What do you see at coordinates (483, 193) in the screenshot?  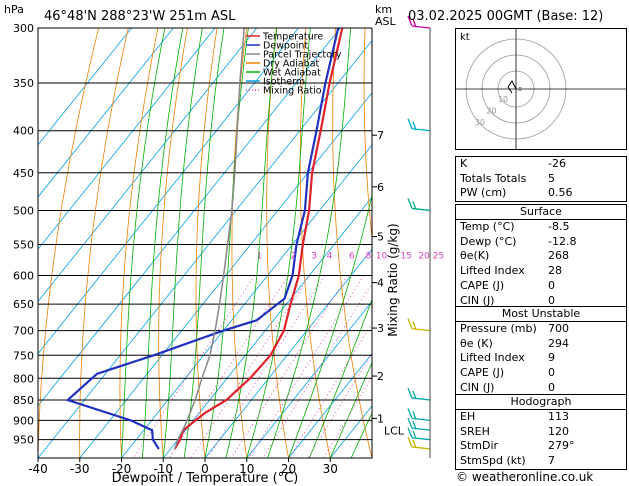 I see `index-label: PW (cm)` at bounding box center [483, 193].